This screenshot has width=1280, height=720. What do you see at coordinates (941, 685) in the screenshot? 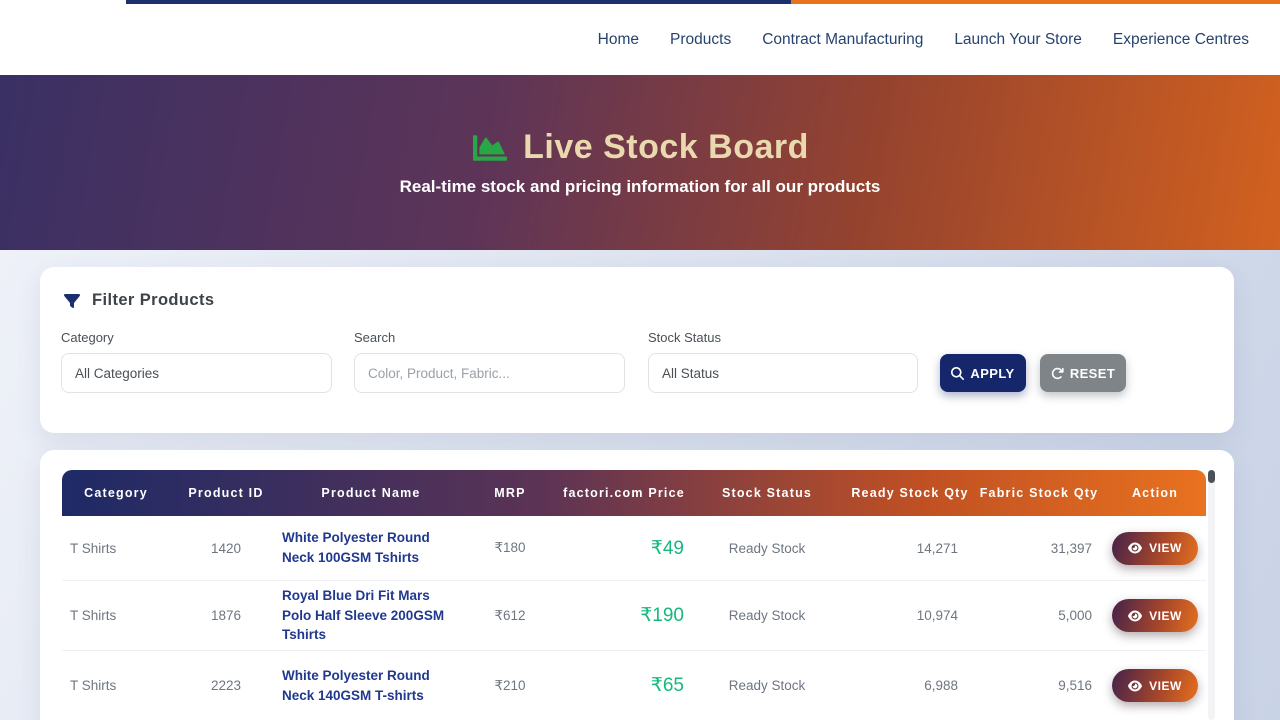
I see `cell-ready-stock-qty: 6,988` at bounding box center [941, 685].